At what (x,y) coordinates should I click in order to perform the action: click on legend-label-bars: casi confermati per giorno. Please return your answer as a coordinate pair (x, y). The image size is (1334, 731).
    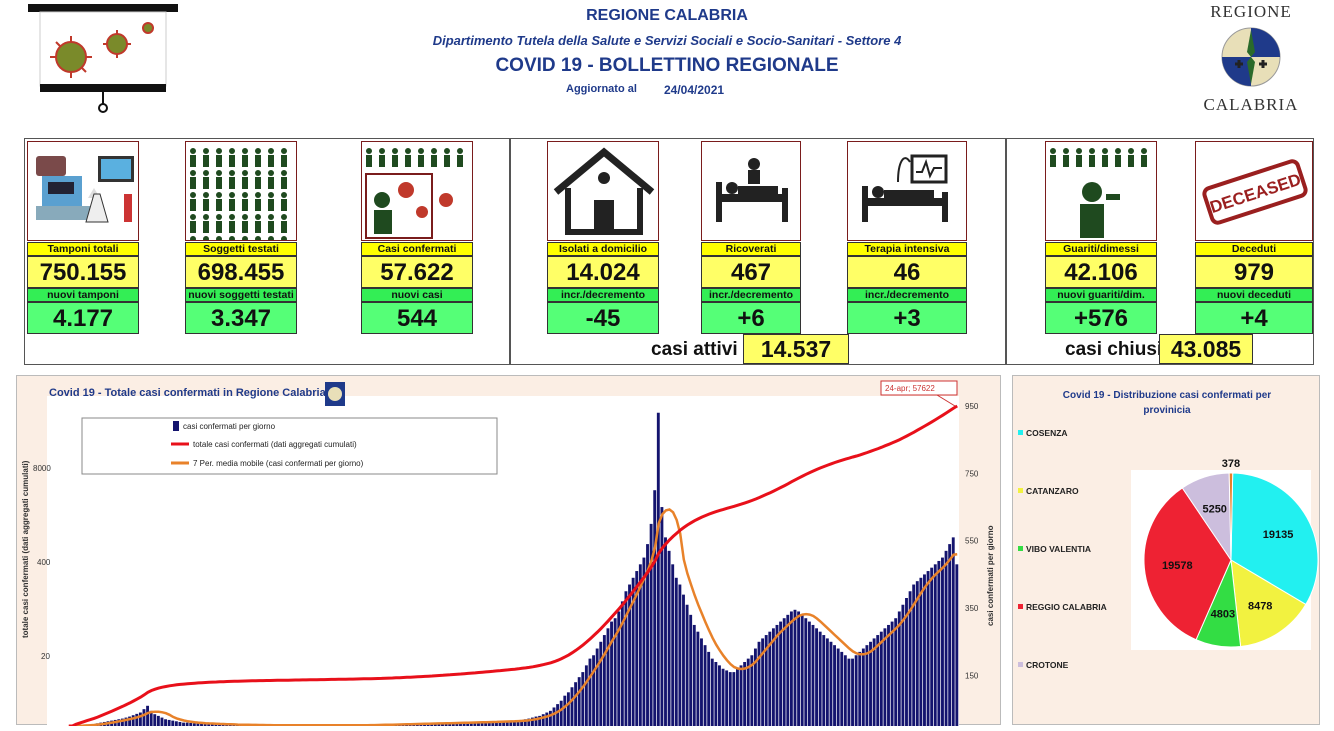
    Looking at the image, I should click on (229, 426).